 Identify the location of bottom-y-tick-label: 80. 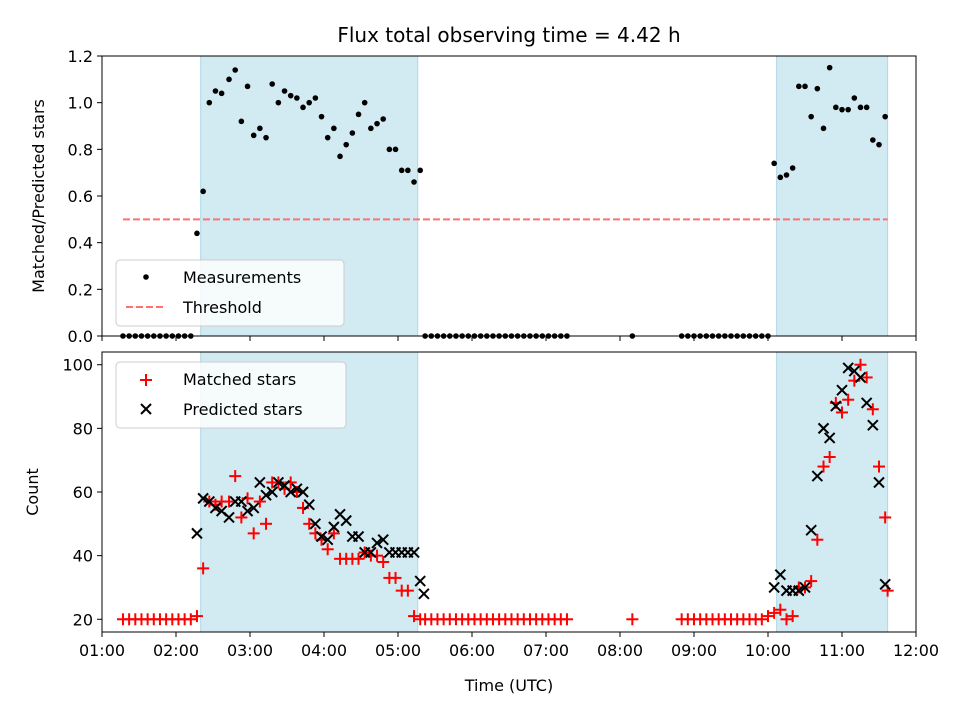
(83, 428).